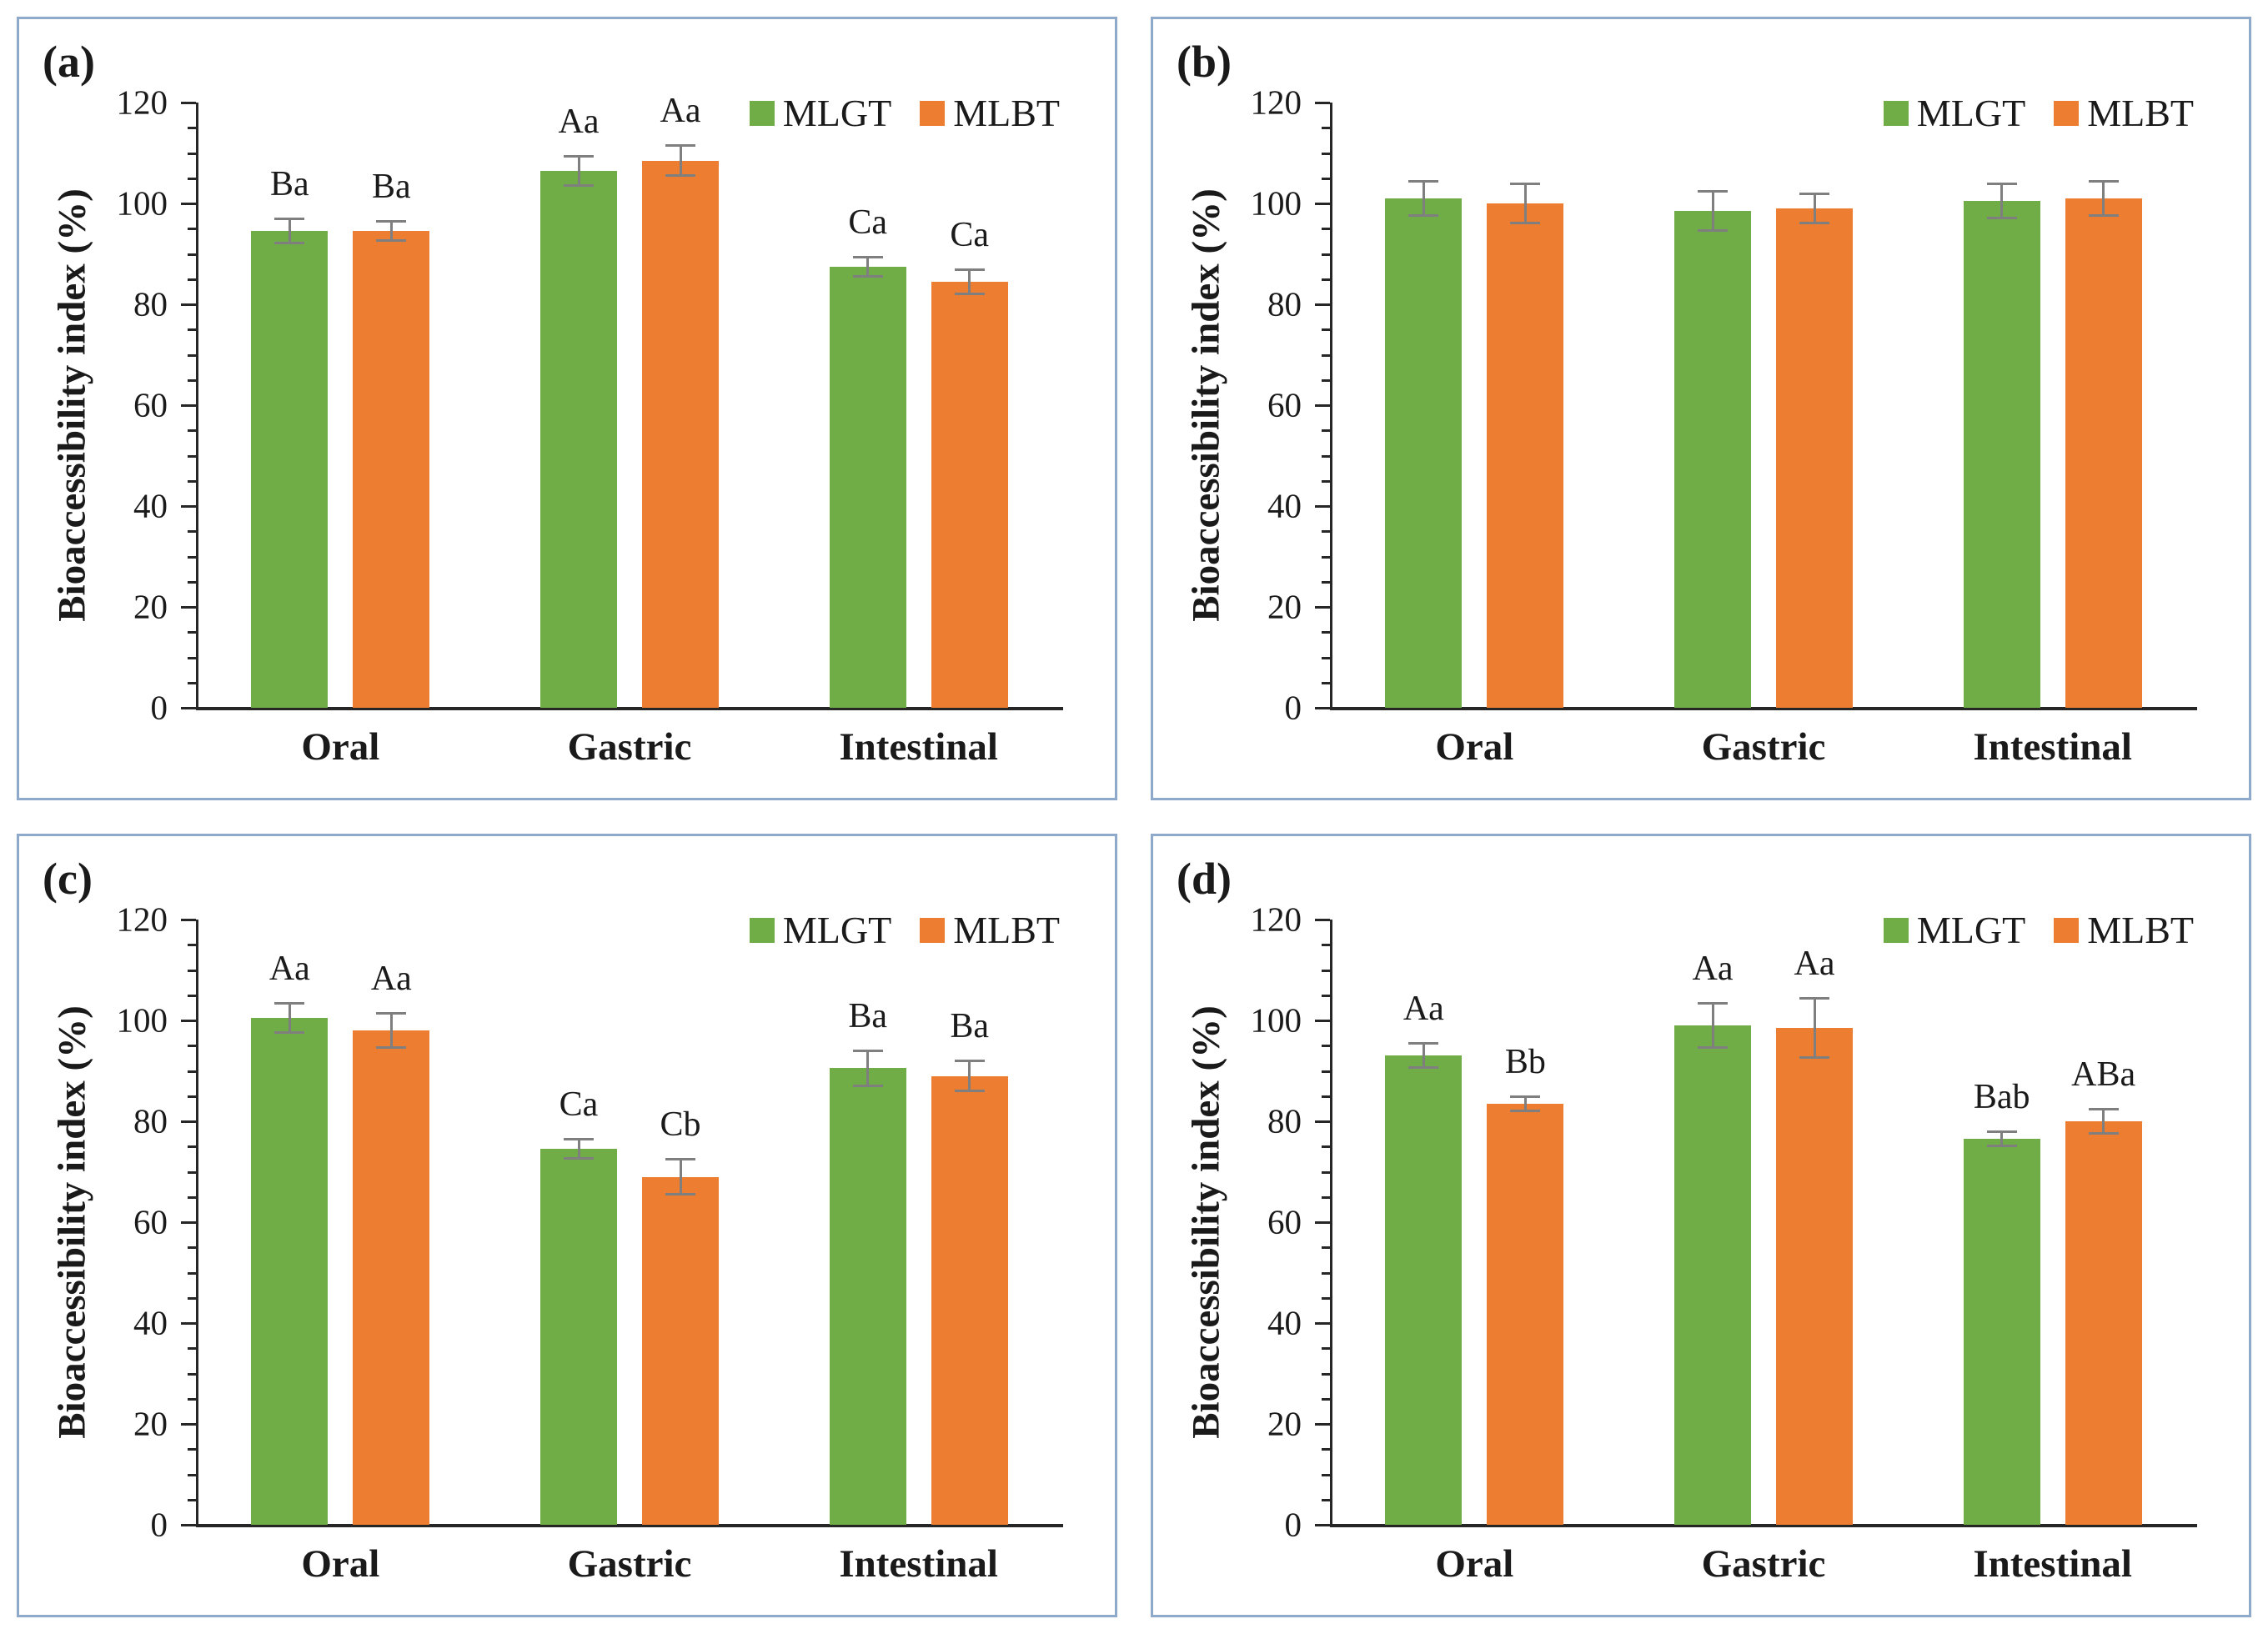 This screenshot has width=2268, height=1634. Describe the element at coordinates (820, 931) in the screenshot. I see `legend-item-mlgt: MLGT` at that location.